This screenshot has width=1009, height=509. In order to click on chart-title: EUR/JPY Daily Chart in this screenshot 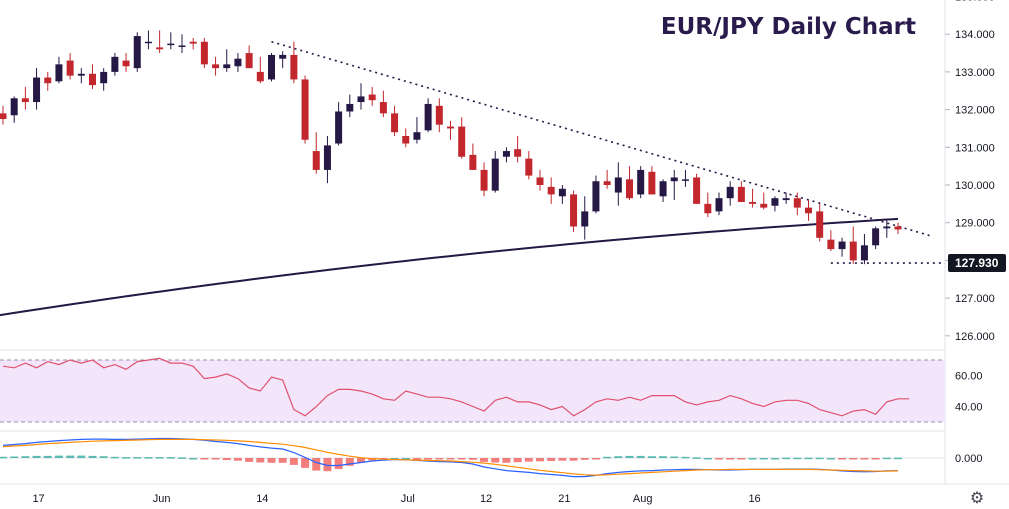, I will do `click(788, 27)`.